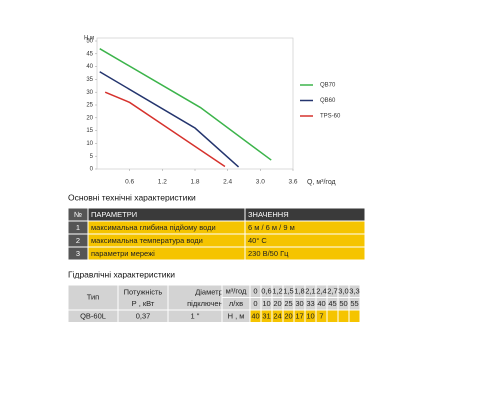 Image resolution: width=500 pixels, height=400 pixels. Describe the element at coordinates (121, 274) in the screenshot. I see `hydraulics-title: Гідравлічні характеристики` at that location.